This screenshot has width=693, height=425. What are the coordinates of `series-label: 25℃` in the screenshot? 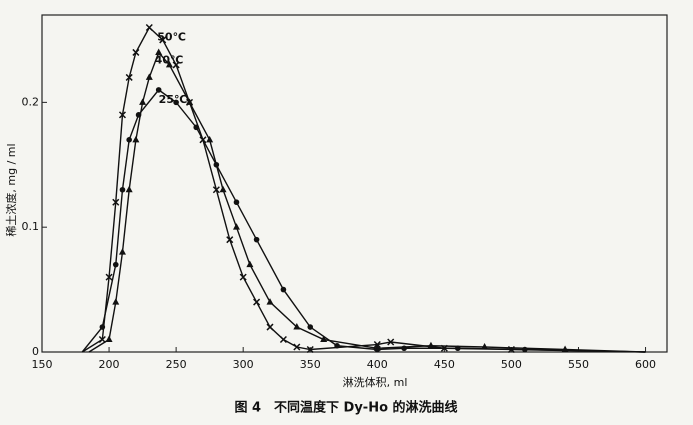 It's located at (173, 99).